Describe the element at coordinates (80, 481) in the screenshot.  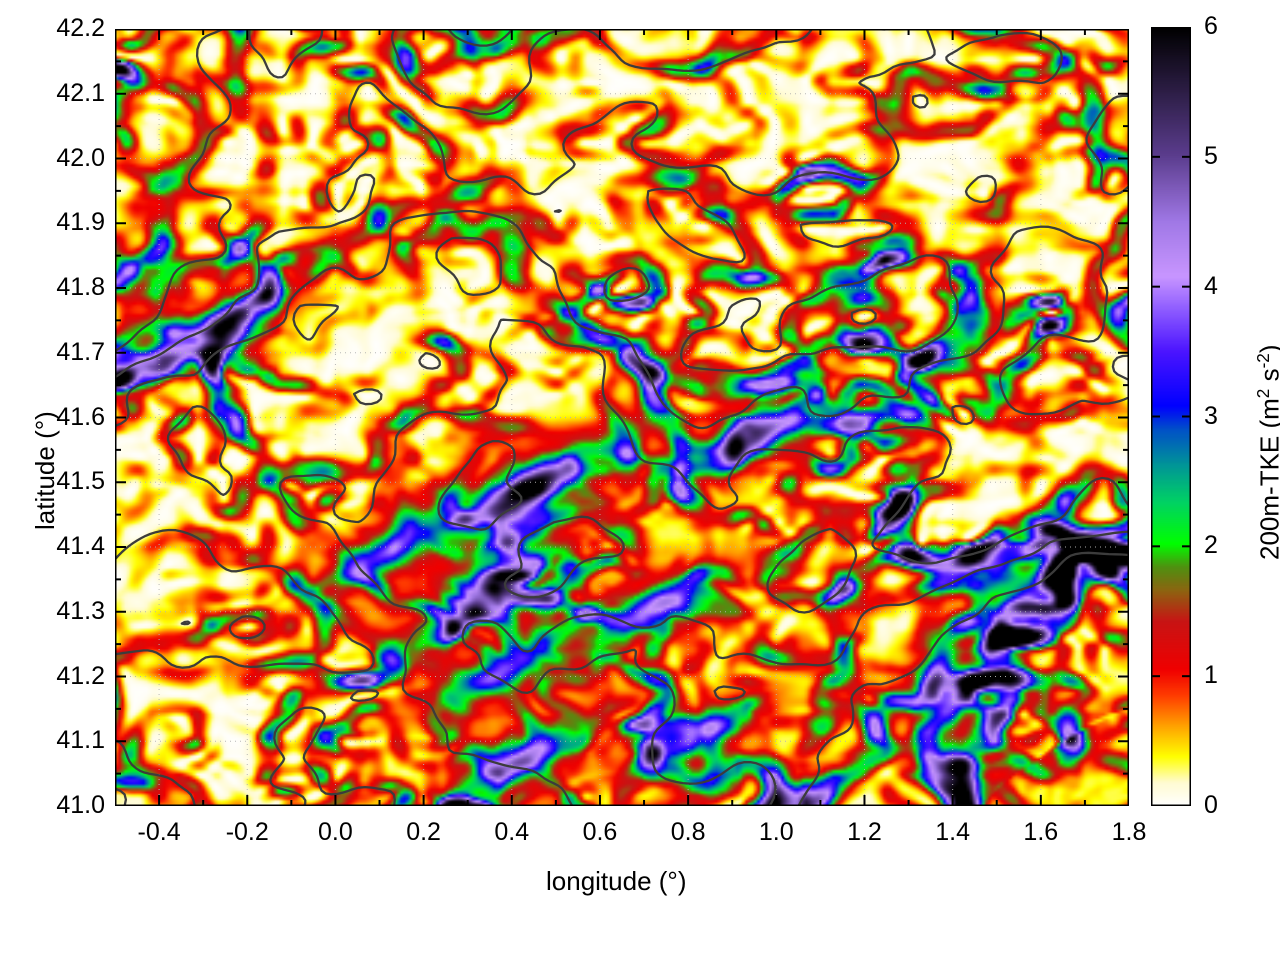
I see `y-tick-label: 41.5` at that location.